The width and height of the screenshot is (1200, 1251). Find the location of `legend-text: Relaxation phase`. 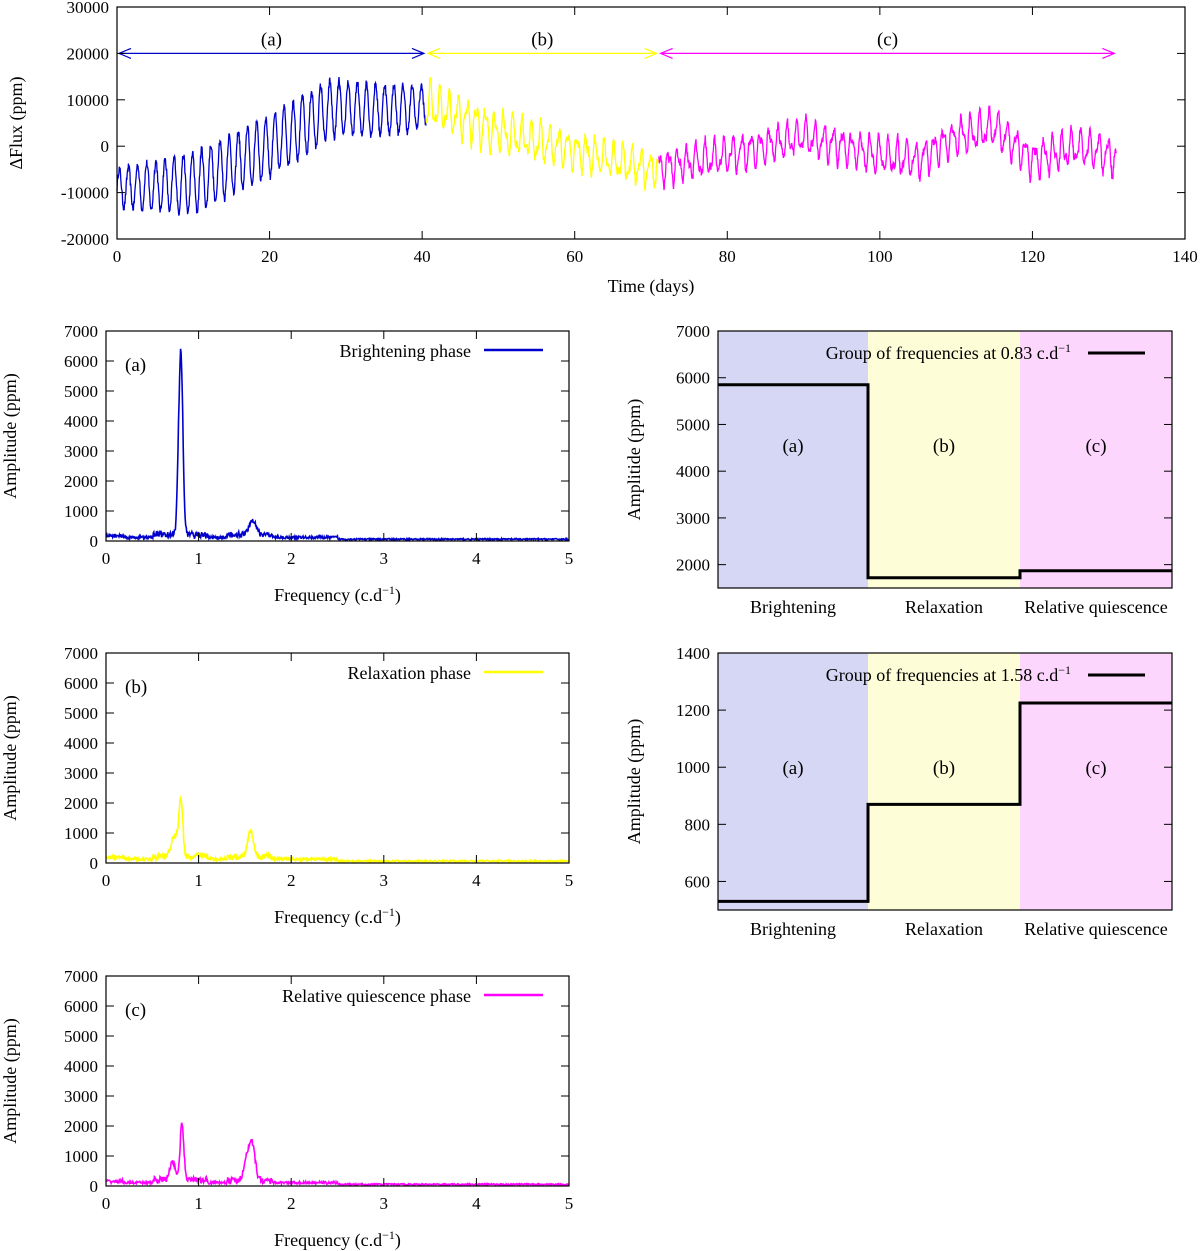

legend-text: Relaxation phase is located at coordinates (409, 673).